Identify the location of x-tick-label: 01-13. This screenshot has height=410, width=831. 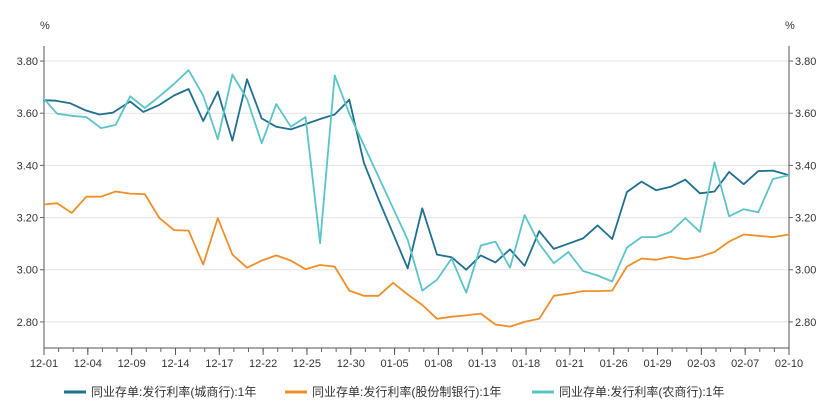
(482, 364).